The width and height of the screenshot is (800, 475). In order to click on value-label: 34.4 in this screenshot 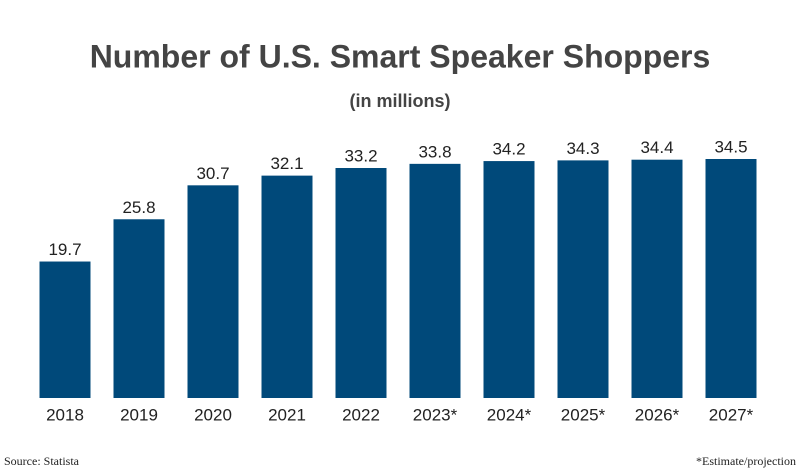, I will do `click(656, 147)`.